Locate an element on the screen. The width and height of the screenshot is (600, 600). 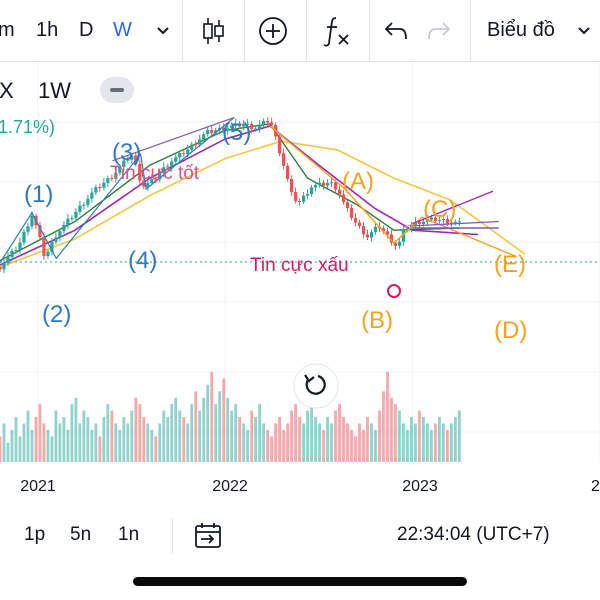
range-1n: 1n is located at coordinates (129, 534).